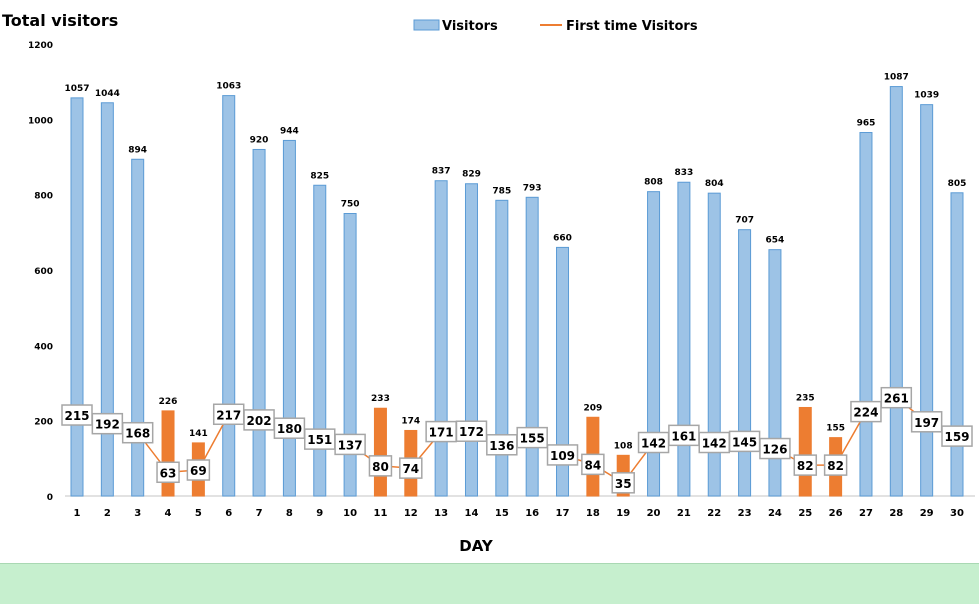 The image size is (979, 604). I want to click on x-tick-label: 13, so click(441, 513).